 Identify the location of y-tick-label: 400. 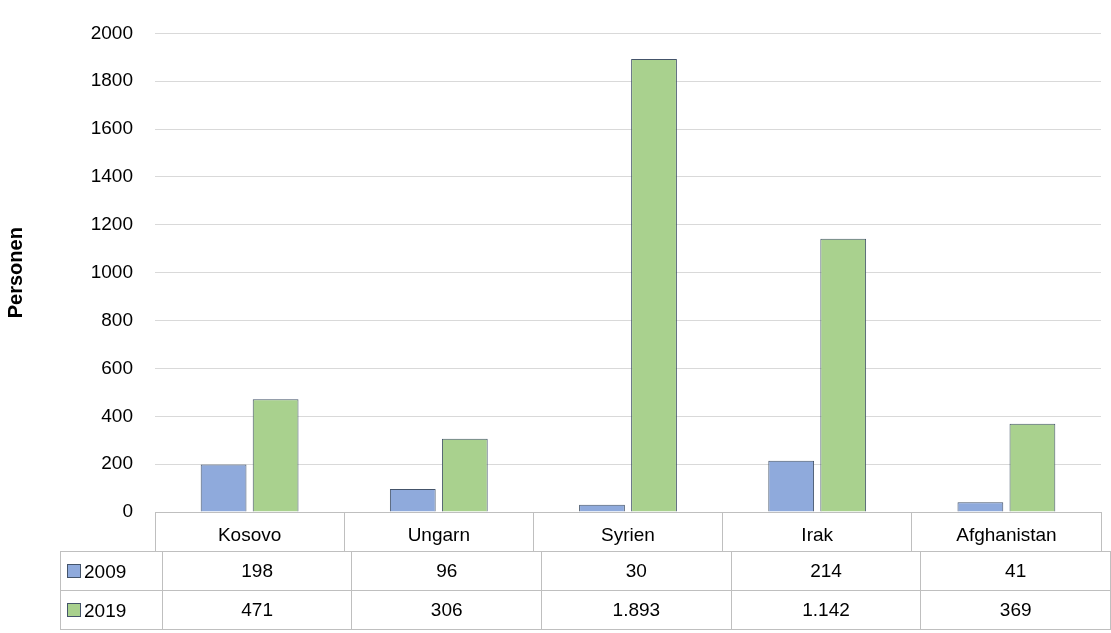
(117, 415).